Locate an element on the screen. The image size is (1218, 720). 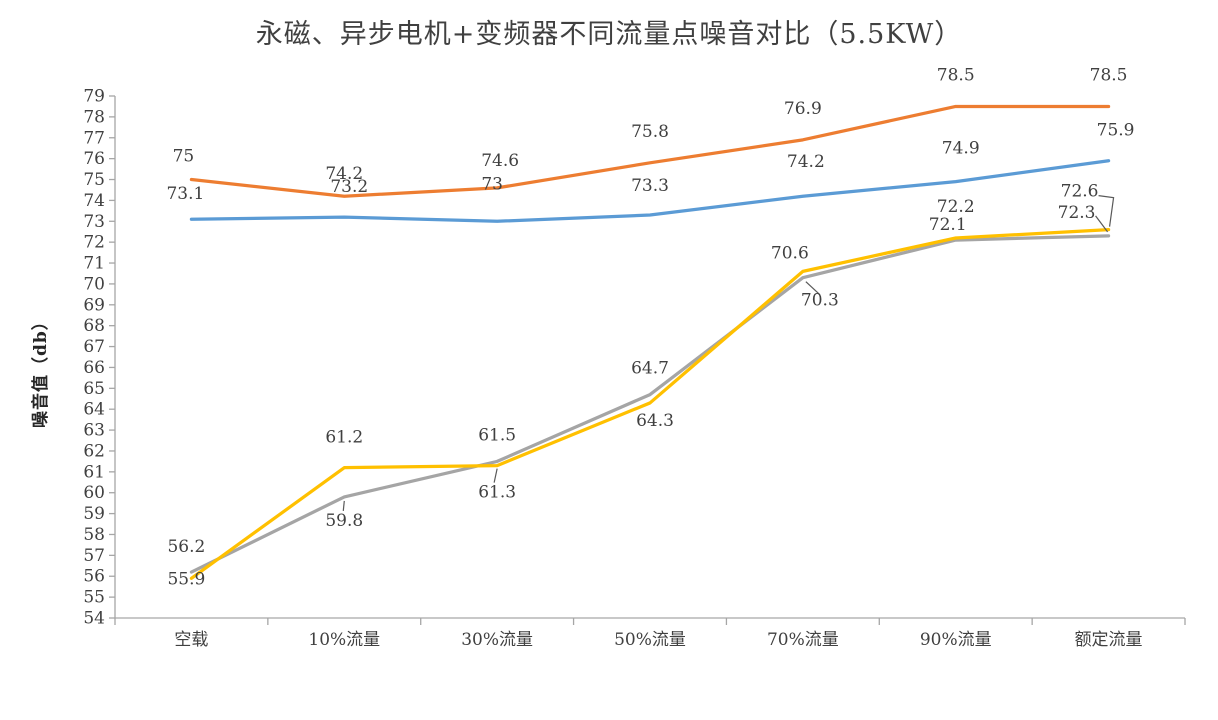
y-tick-label: 76 is located at coordinates (94, 159).